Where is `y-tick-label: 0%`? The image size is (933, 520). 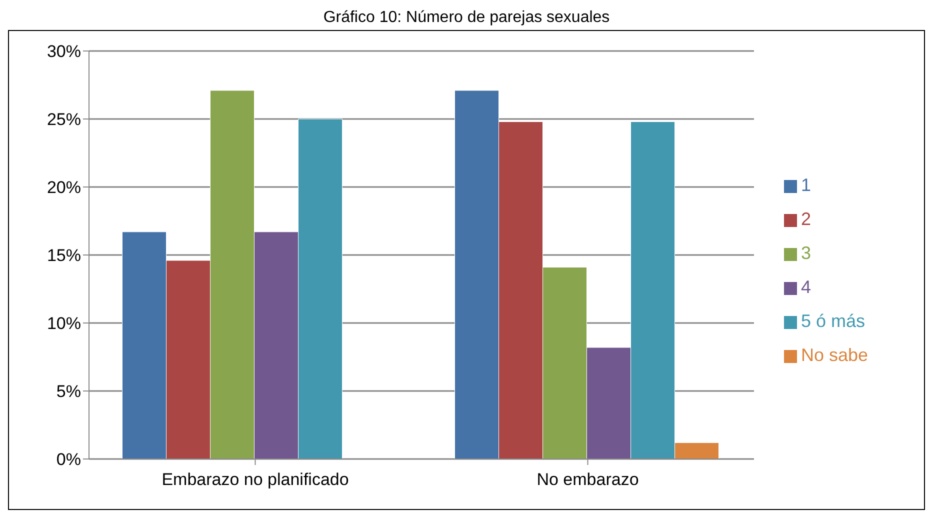
y-tick-label: 0% is located at coordinates (68, 460).